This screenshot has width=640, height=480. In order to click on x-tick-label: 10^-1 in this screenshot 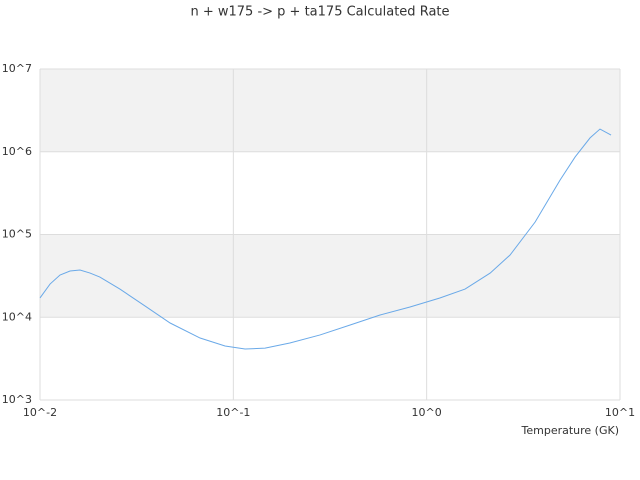, I will do `click(233, 412)`.